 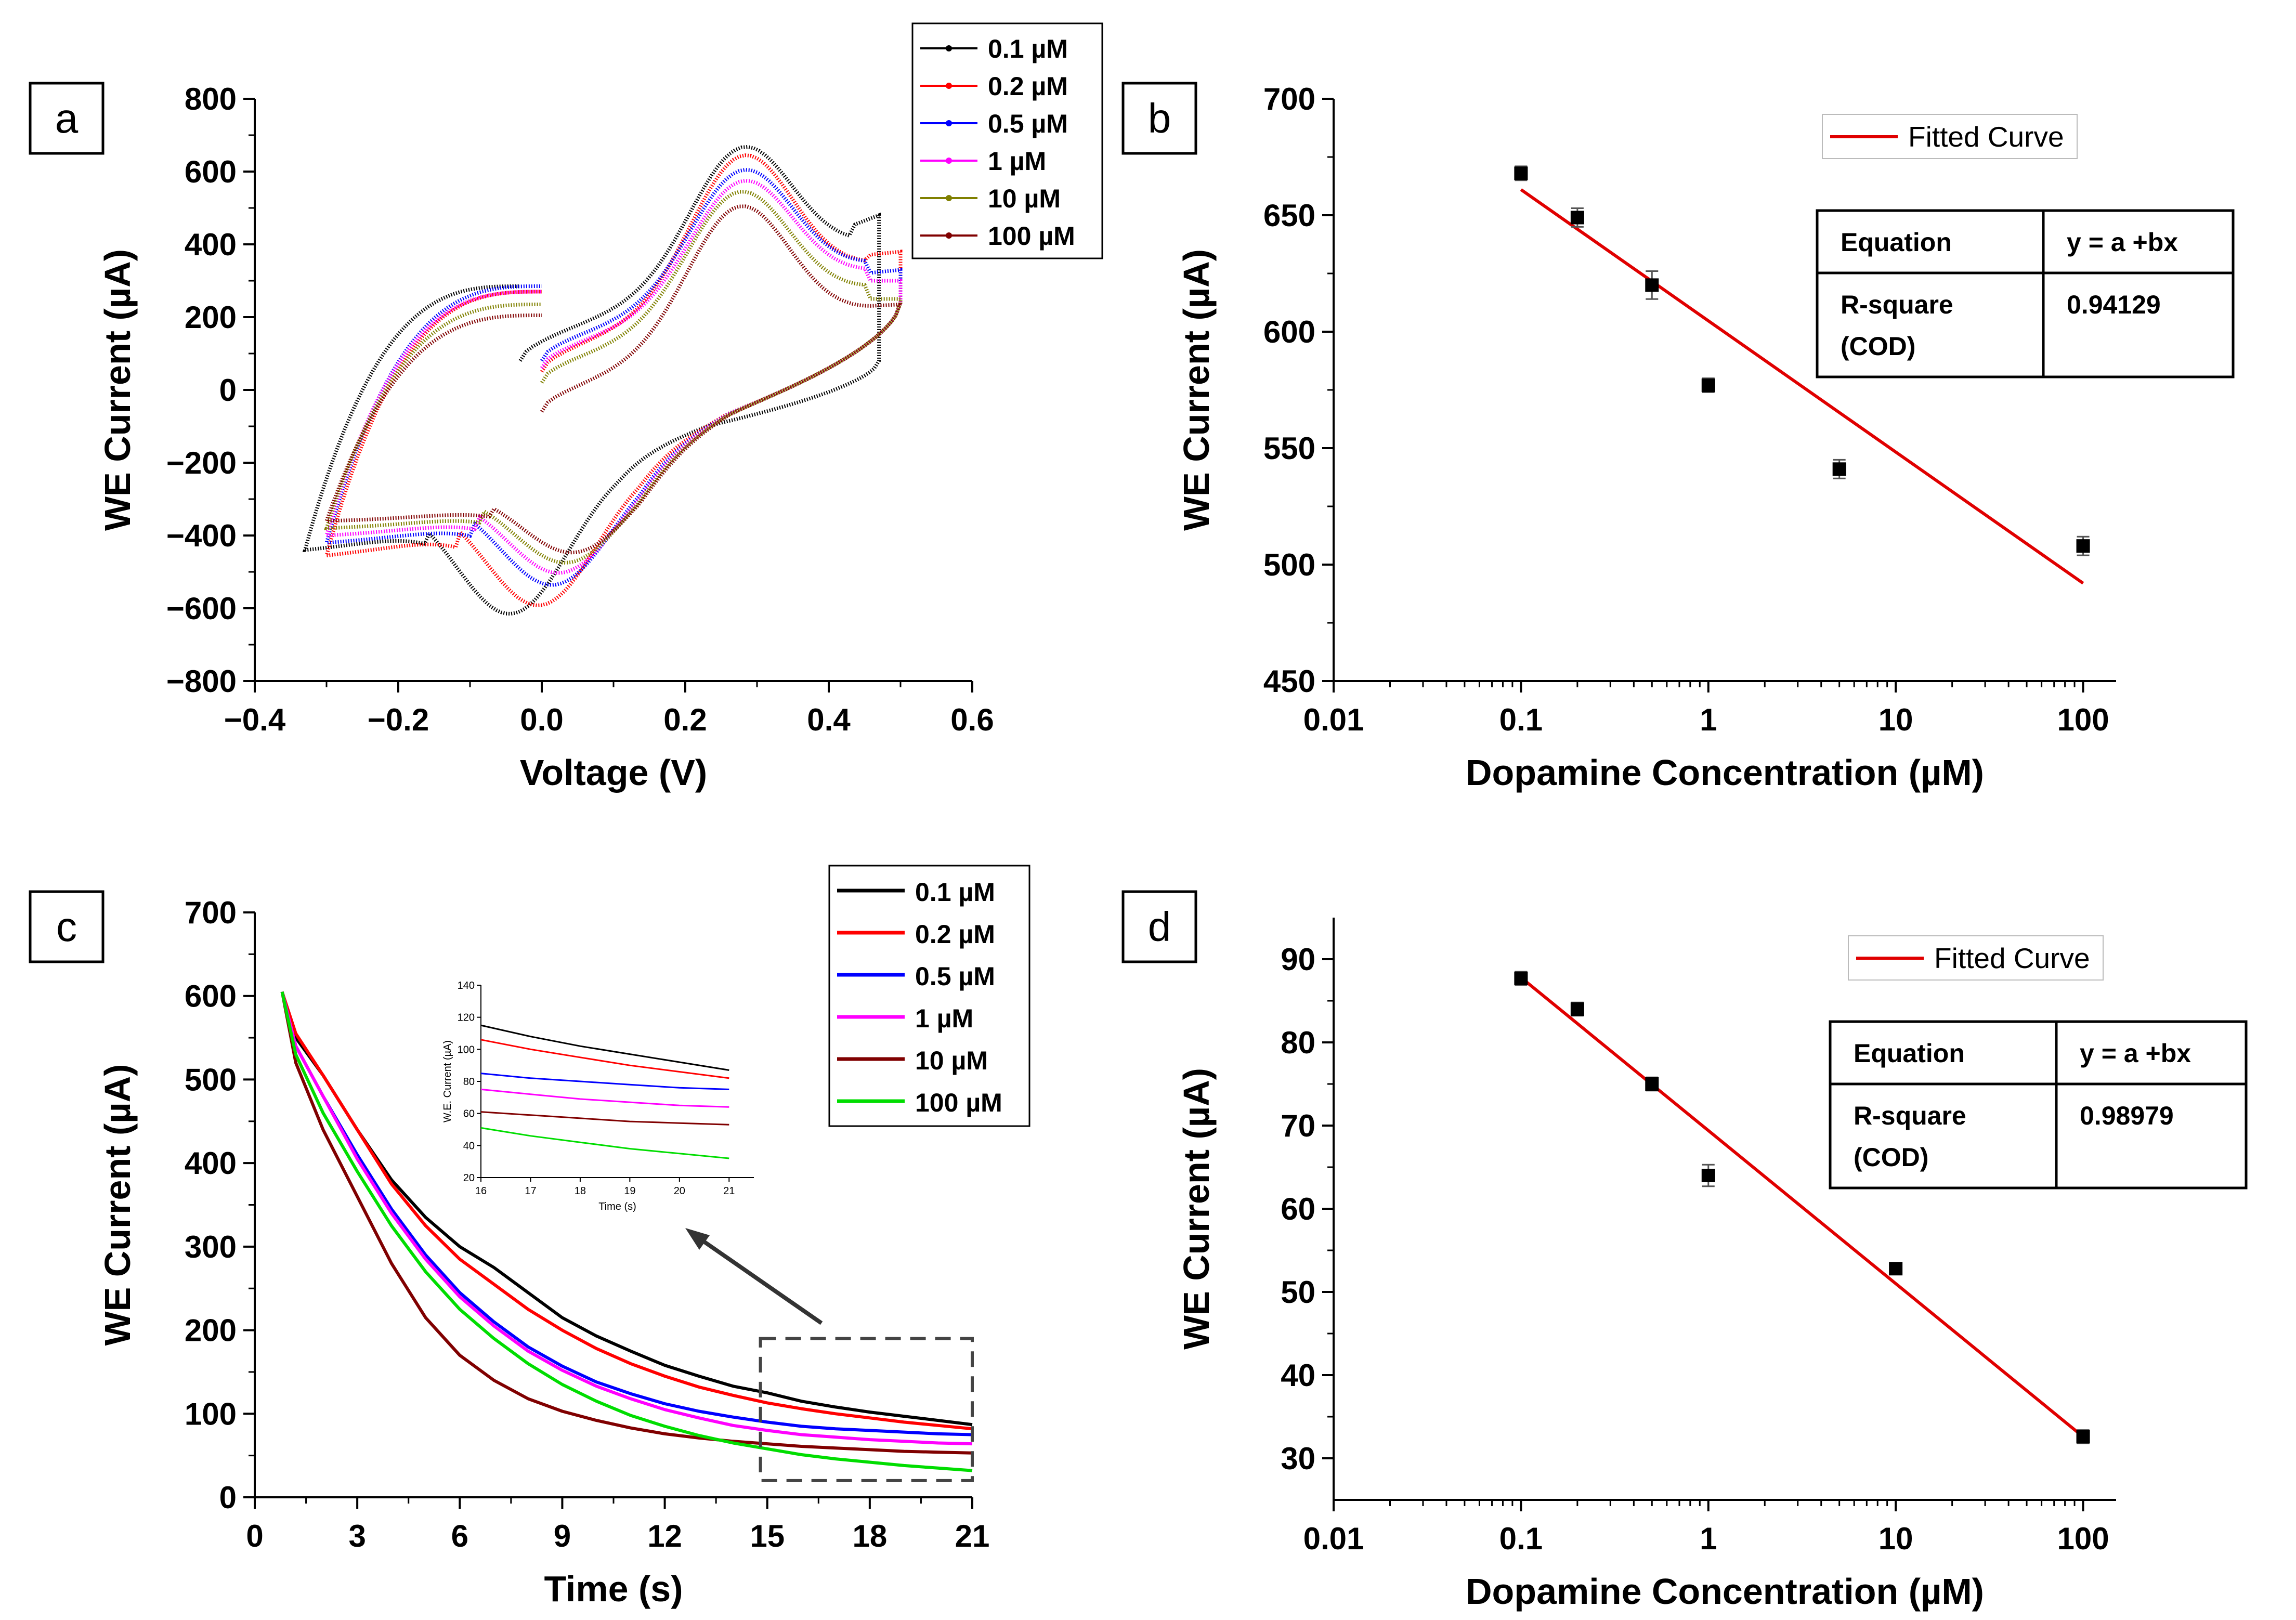 What do you see at coordinates (866, 1409) in the screenshot?
I see `zoom-box` at bounding box center [866, 1409].